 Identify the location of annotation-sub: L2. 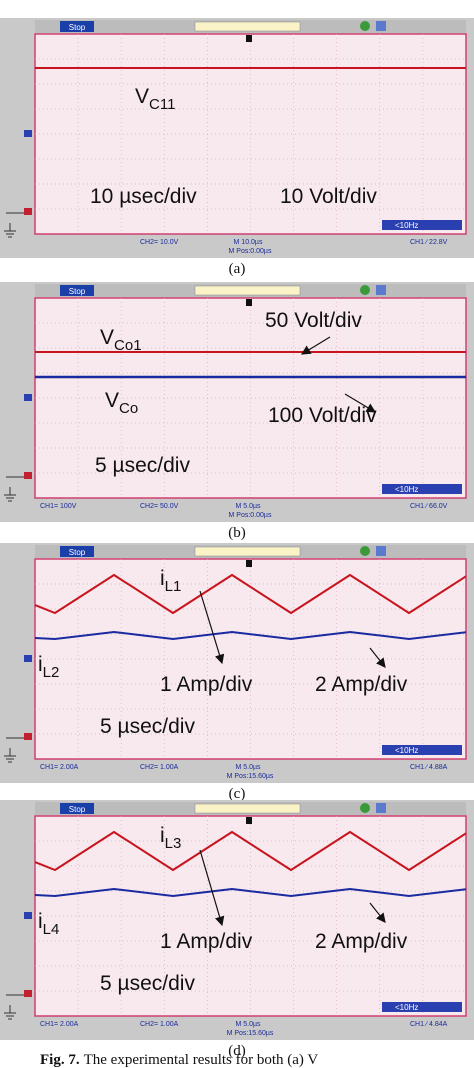
(51, 672).